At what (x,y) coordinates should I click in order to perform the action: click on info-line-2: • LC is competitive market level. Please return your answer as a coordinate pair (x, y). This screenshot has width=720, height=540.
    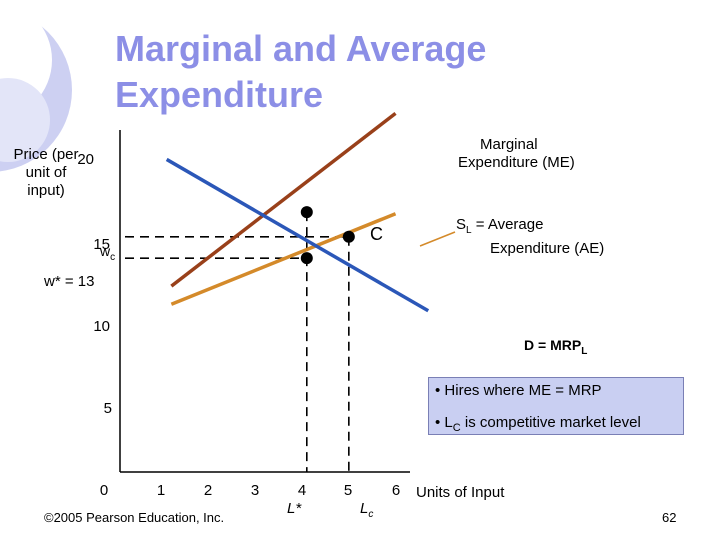
    Looking at the image, I should click on (538, 424).